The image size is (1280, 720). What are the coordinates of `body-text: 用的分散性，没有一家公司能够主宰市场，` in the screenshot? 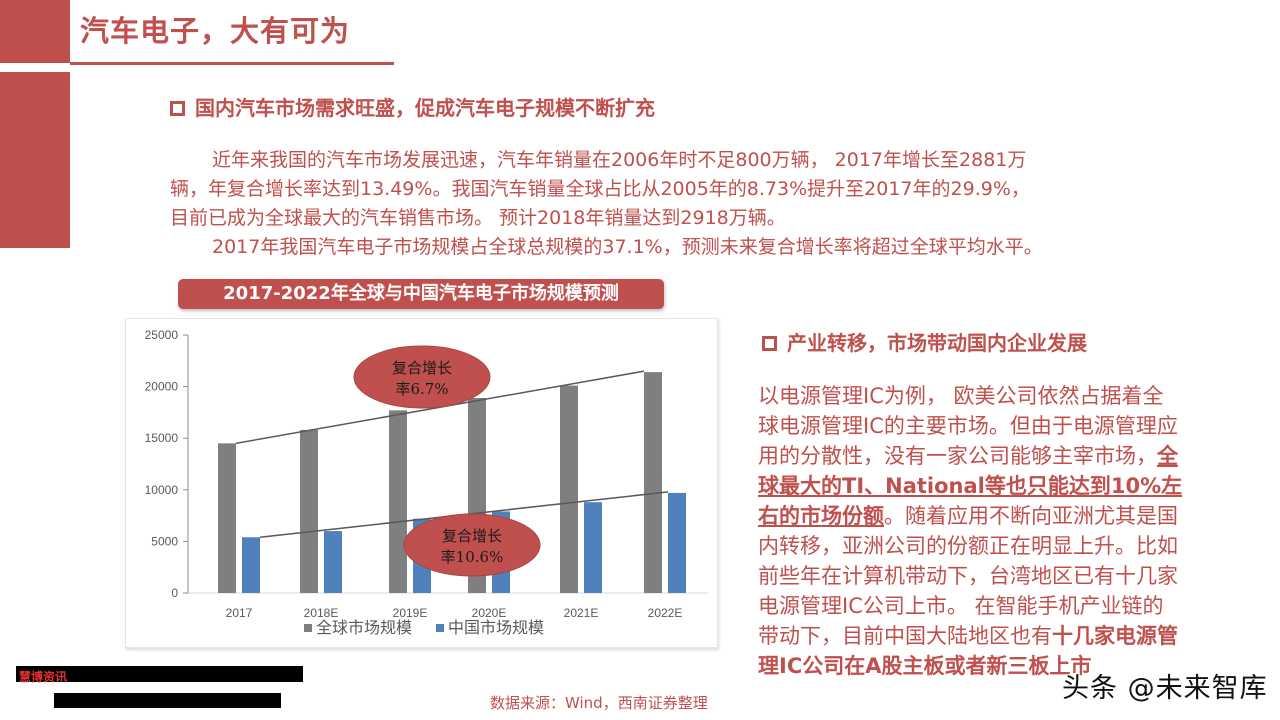 It's located at (957, 456).